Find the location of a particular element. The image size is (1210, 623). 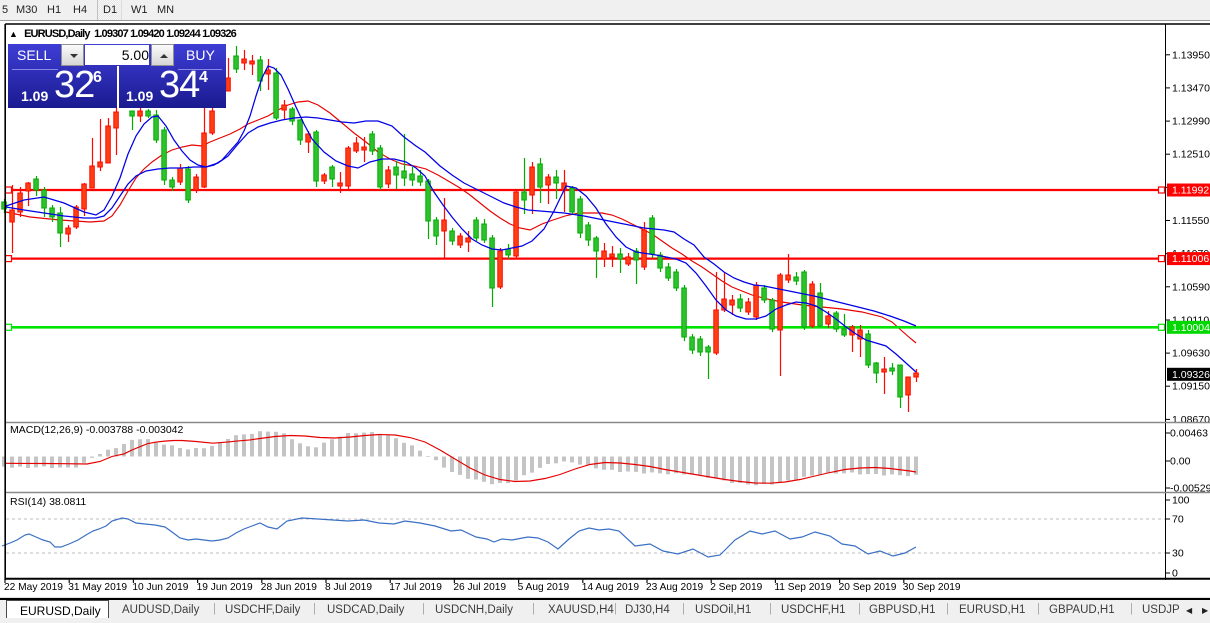

svg-text: 100 is located at coordinates (1181, 501).